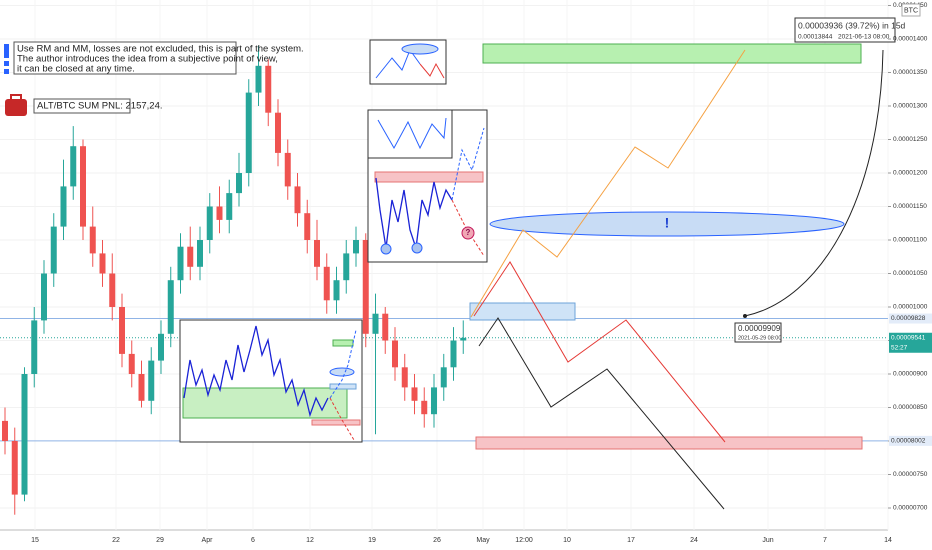  What do you see at coordinates (910, 39) in the screenshot?
I see `y-tick-label: 0.00001400` at bounding box center [910, 39].